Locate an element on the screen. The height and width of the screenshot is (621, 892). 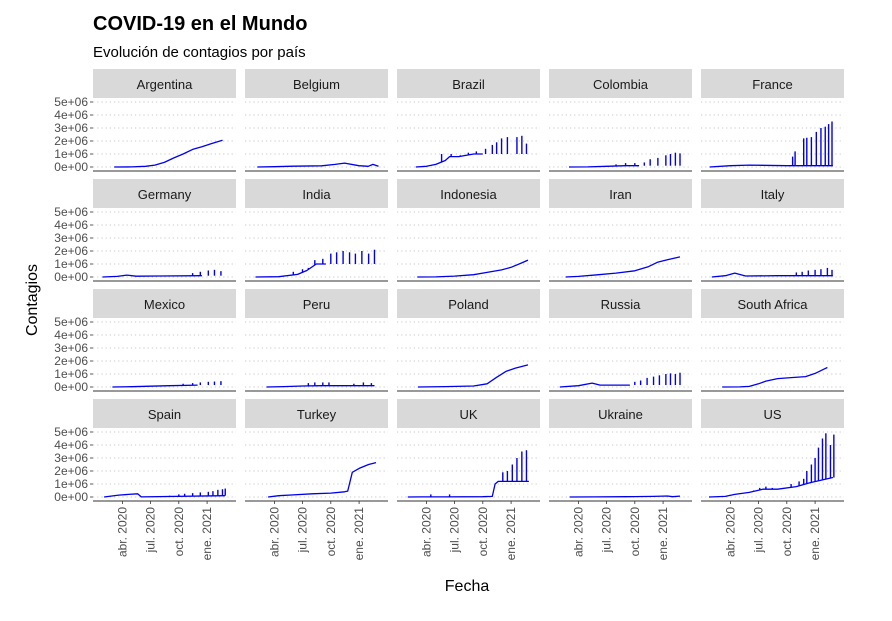
strip-label: South Africa is located at coordinates (772, 304).